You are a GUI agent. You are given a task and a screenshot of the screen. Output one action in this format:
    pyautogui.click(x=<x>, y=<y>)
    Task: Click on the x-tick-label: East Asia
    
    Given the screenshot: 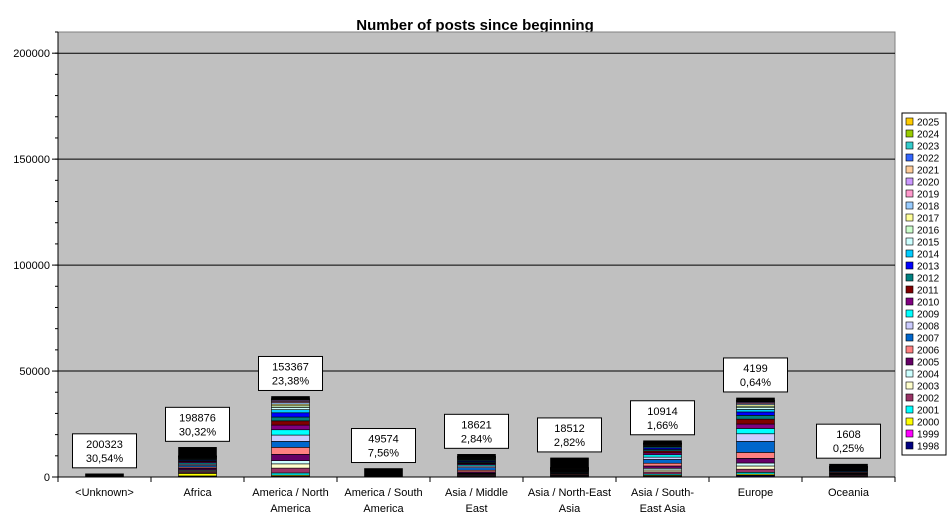 What is the action you would take?
    pyautogui.click(x=663, y=509)
    